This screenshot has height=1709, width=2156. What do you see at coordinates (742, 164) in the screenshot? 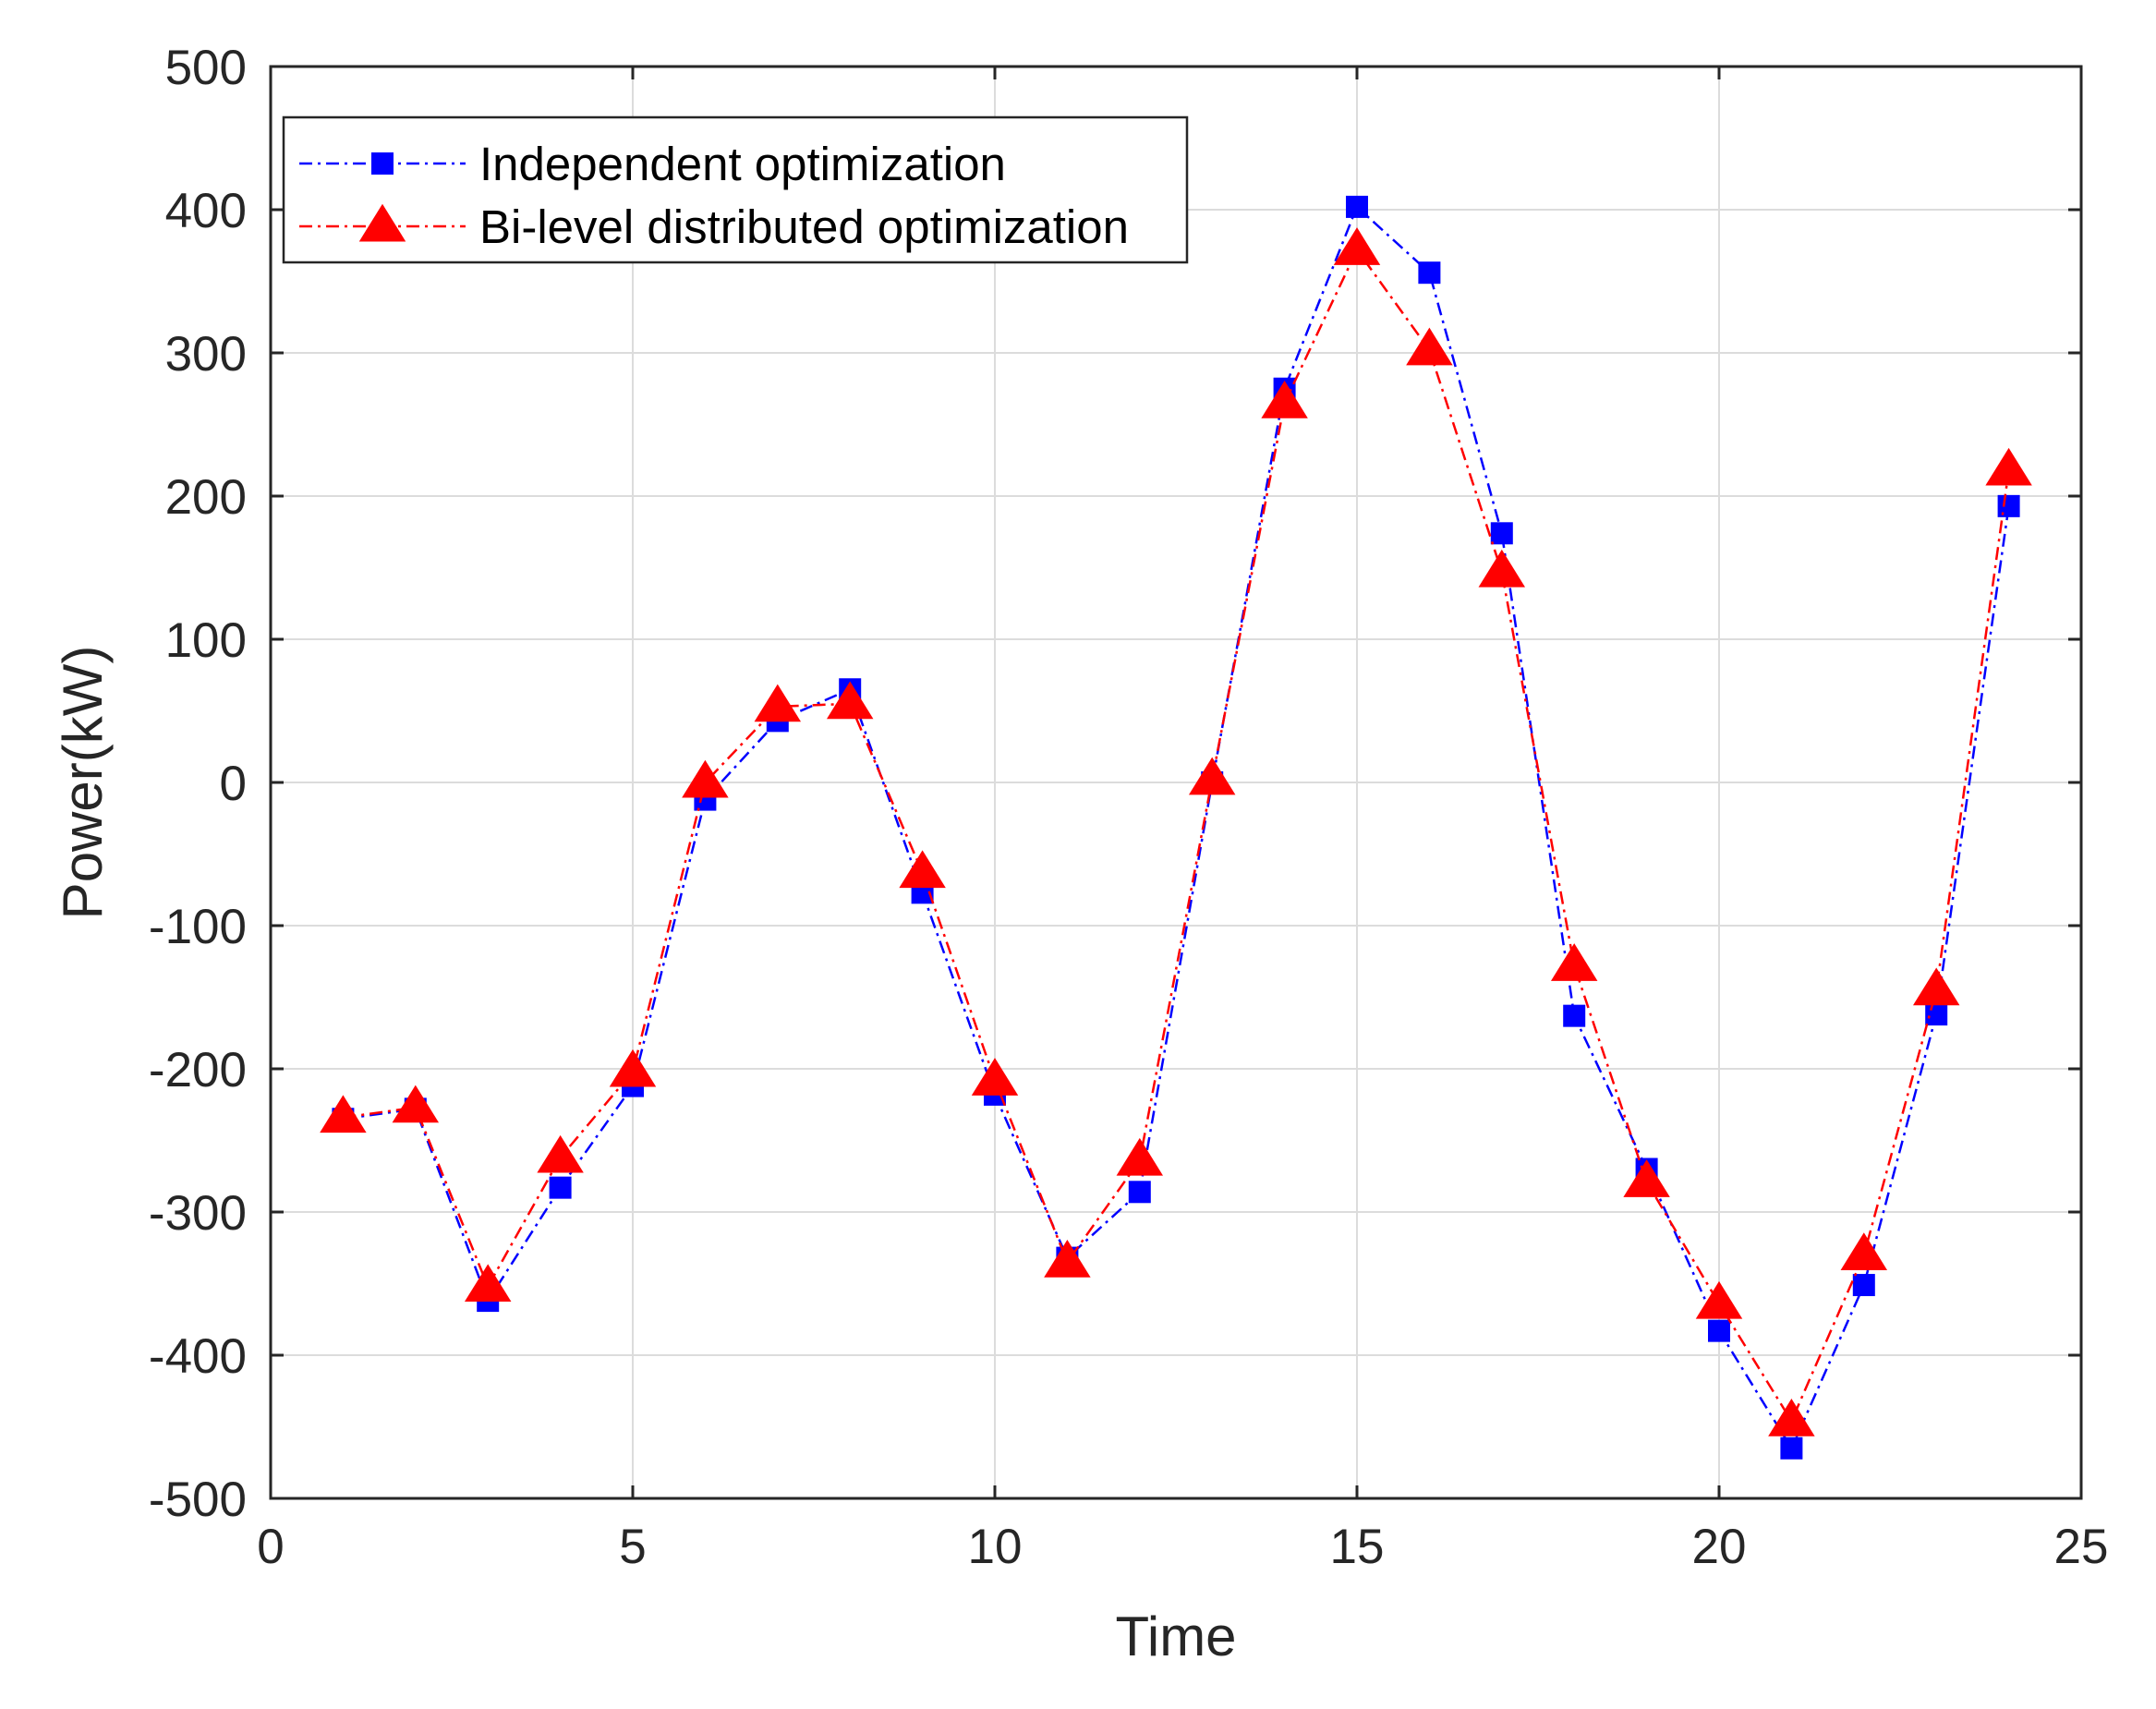
I see `legend-label-independent: Independent optimization` at bounding box center [742, 164].